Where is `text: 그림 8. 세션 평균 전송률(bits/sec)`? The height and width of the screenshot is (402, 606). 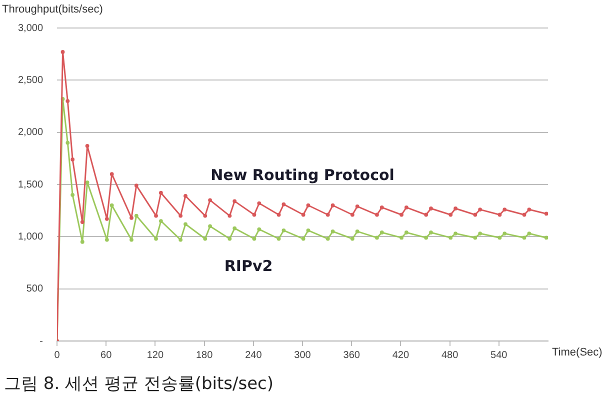 text: 그림 8. 세션 평균 전송률(bits/sec) is located at coordinates (139, 384).